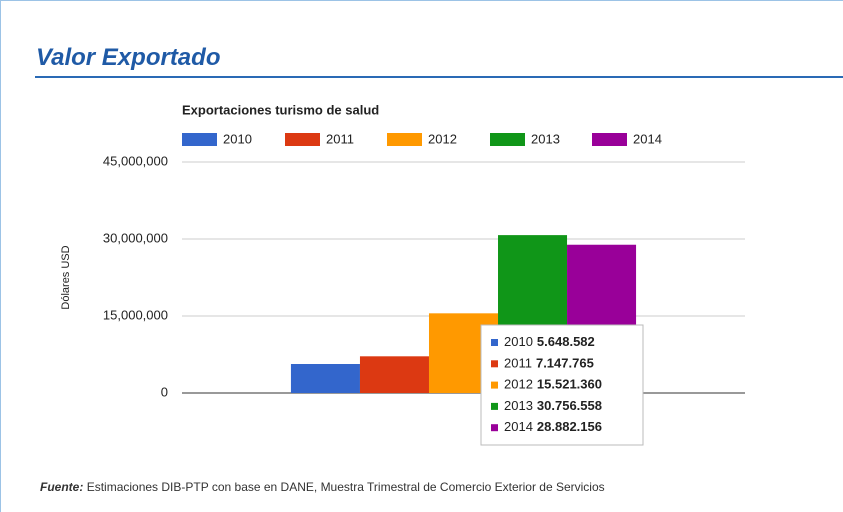  I want to click on tooltip-value: 7.147.765, so click(565, 363).